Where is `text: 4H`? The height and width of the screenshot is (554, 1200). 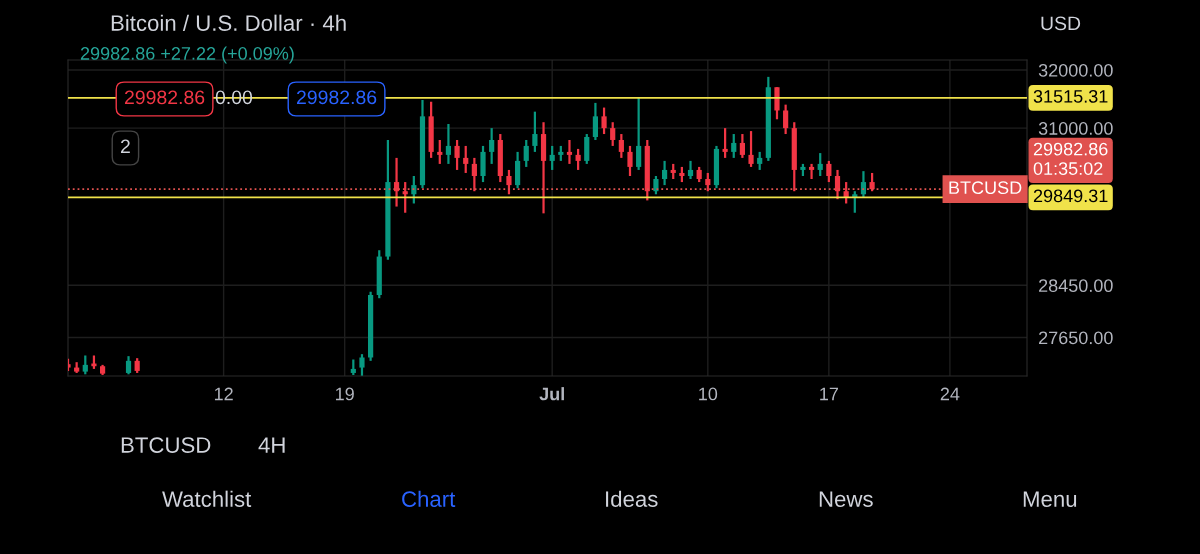
text: 4H is located at coordinates (271, 445).